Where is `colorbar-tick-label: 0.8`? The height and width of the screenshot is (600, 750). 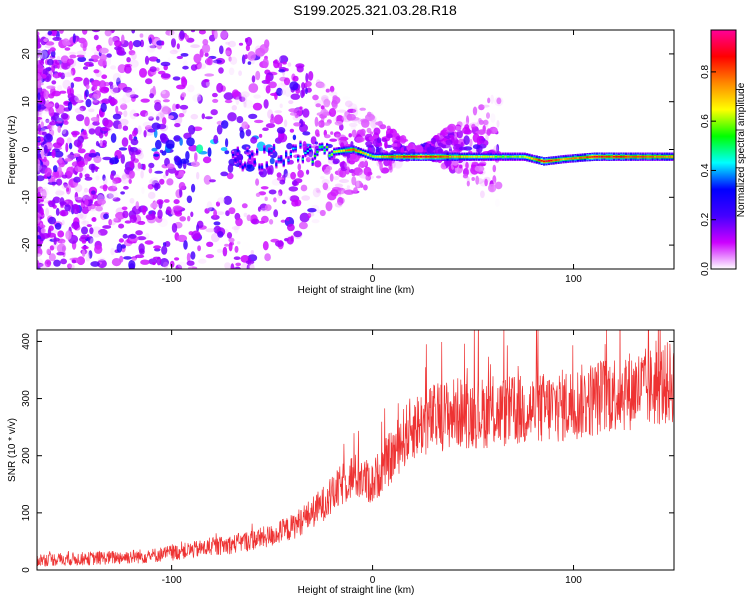
colorbar-tick-label: 0.8 is located at coordinates (705, 71).